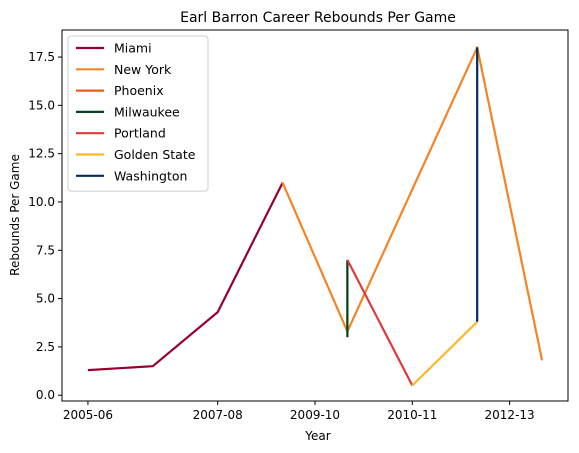 Image resolution: width=579 pixels, height=453 pixels. What do you see at coordinates (45, 347) in the screenshot?
I see `y-tick-label-1: 2.5` at bounding box center [45, 347].